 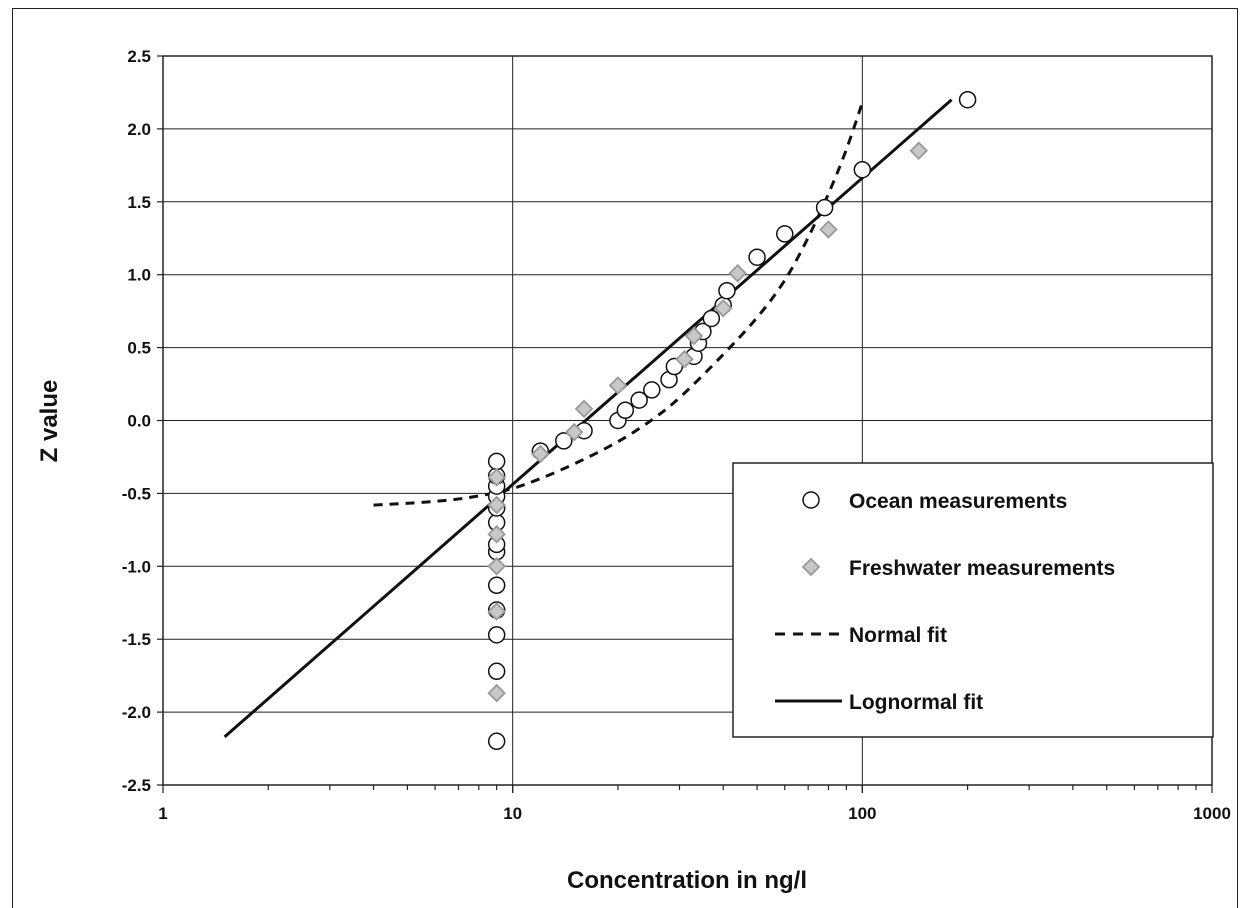 What do you see at coordinates (136, 712) in the screenshot?
I see `y-tick-label: -2.0` at bounding box center [136, 712].